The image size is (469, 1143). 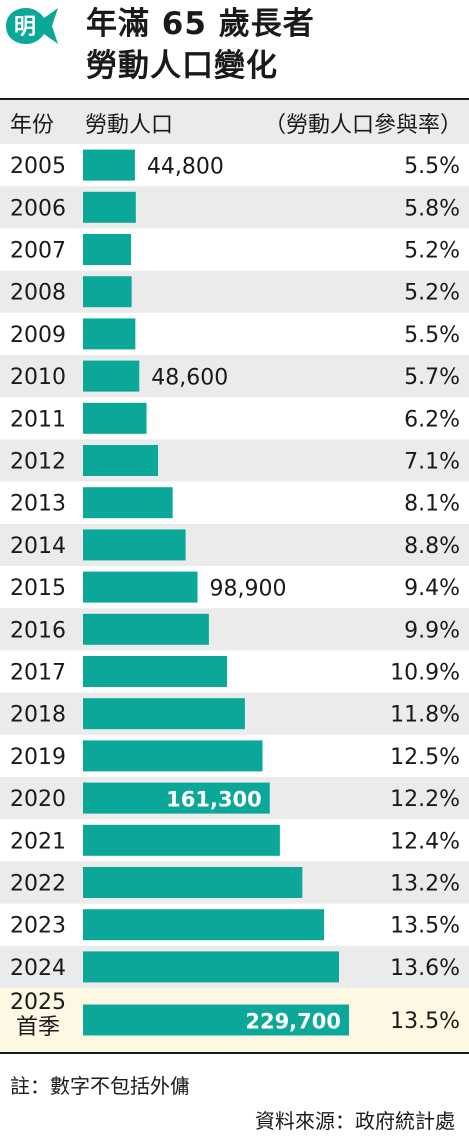 What do you see at coordinates (425, 757) in the screenshot?
I see `participation-rate: 12.5%` at bounding box center [425, 757].